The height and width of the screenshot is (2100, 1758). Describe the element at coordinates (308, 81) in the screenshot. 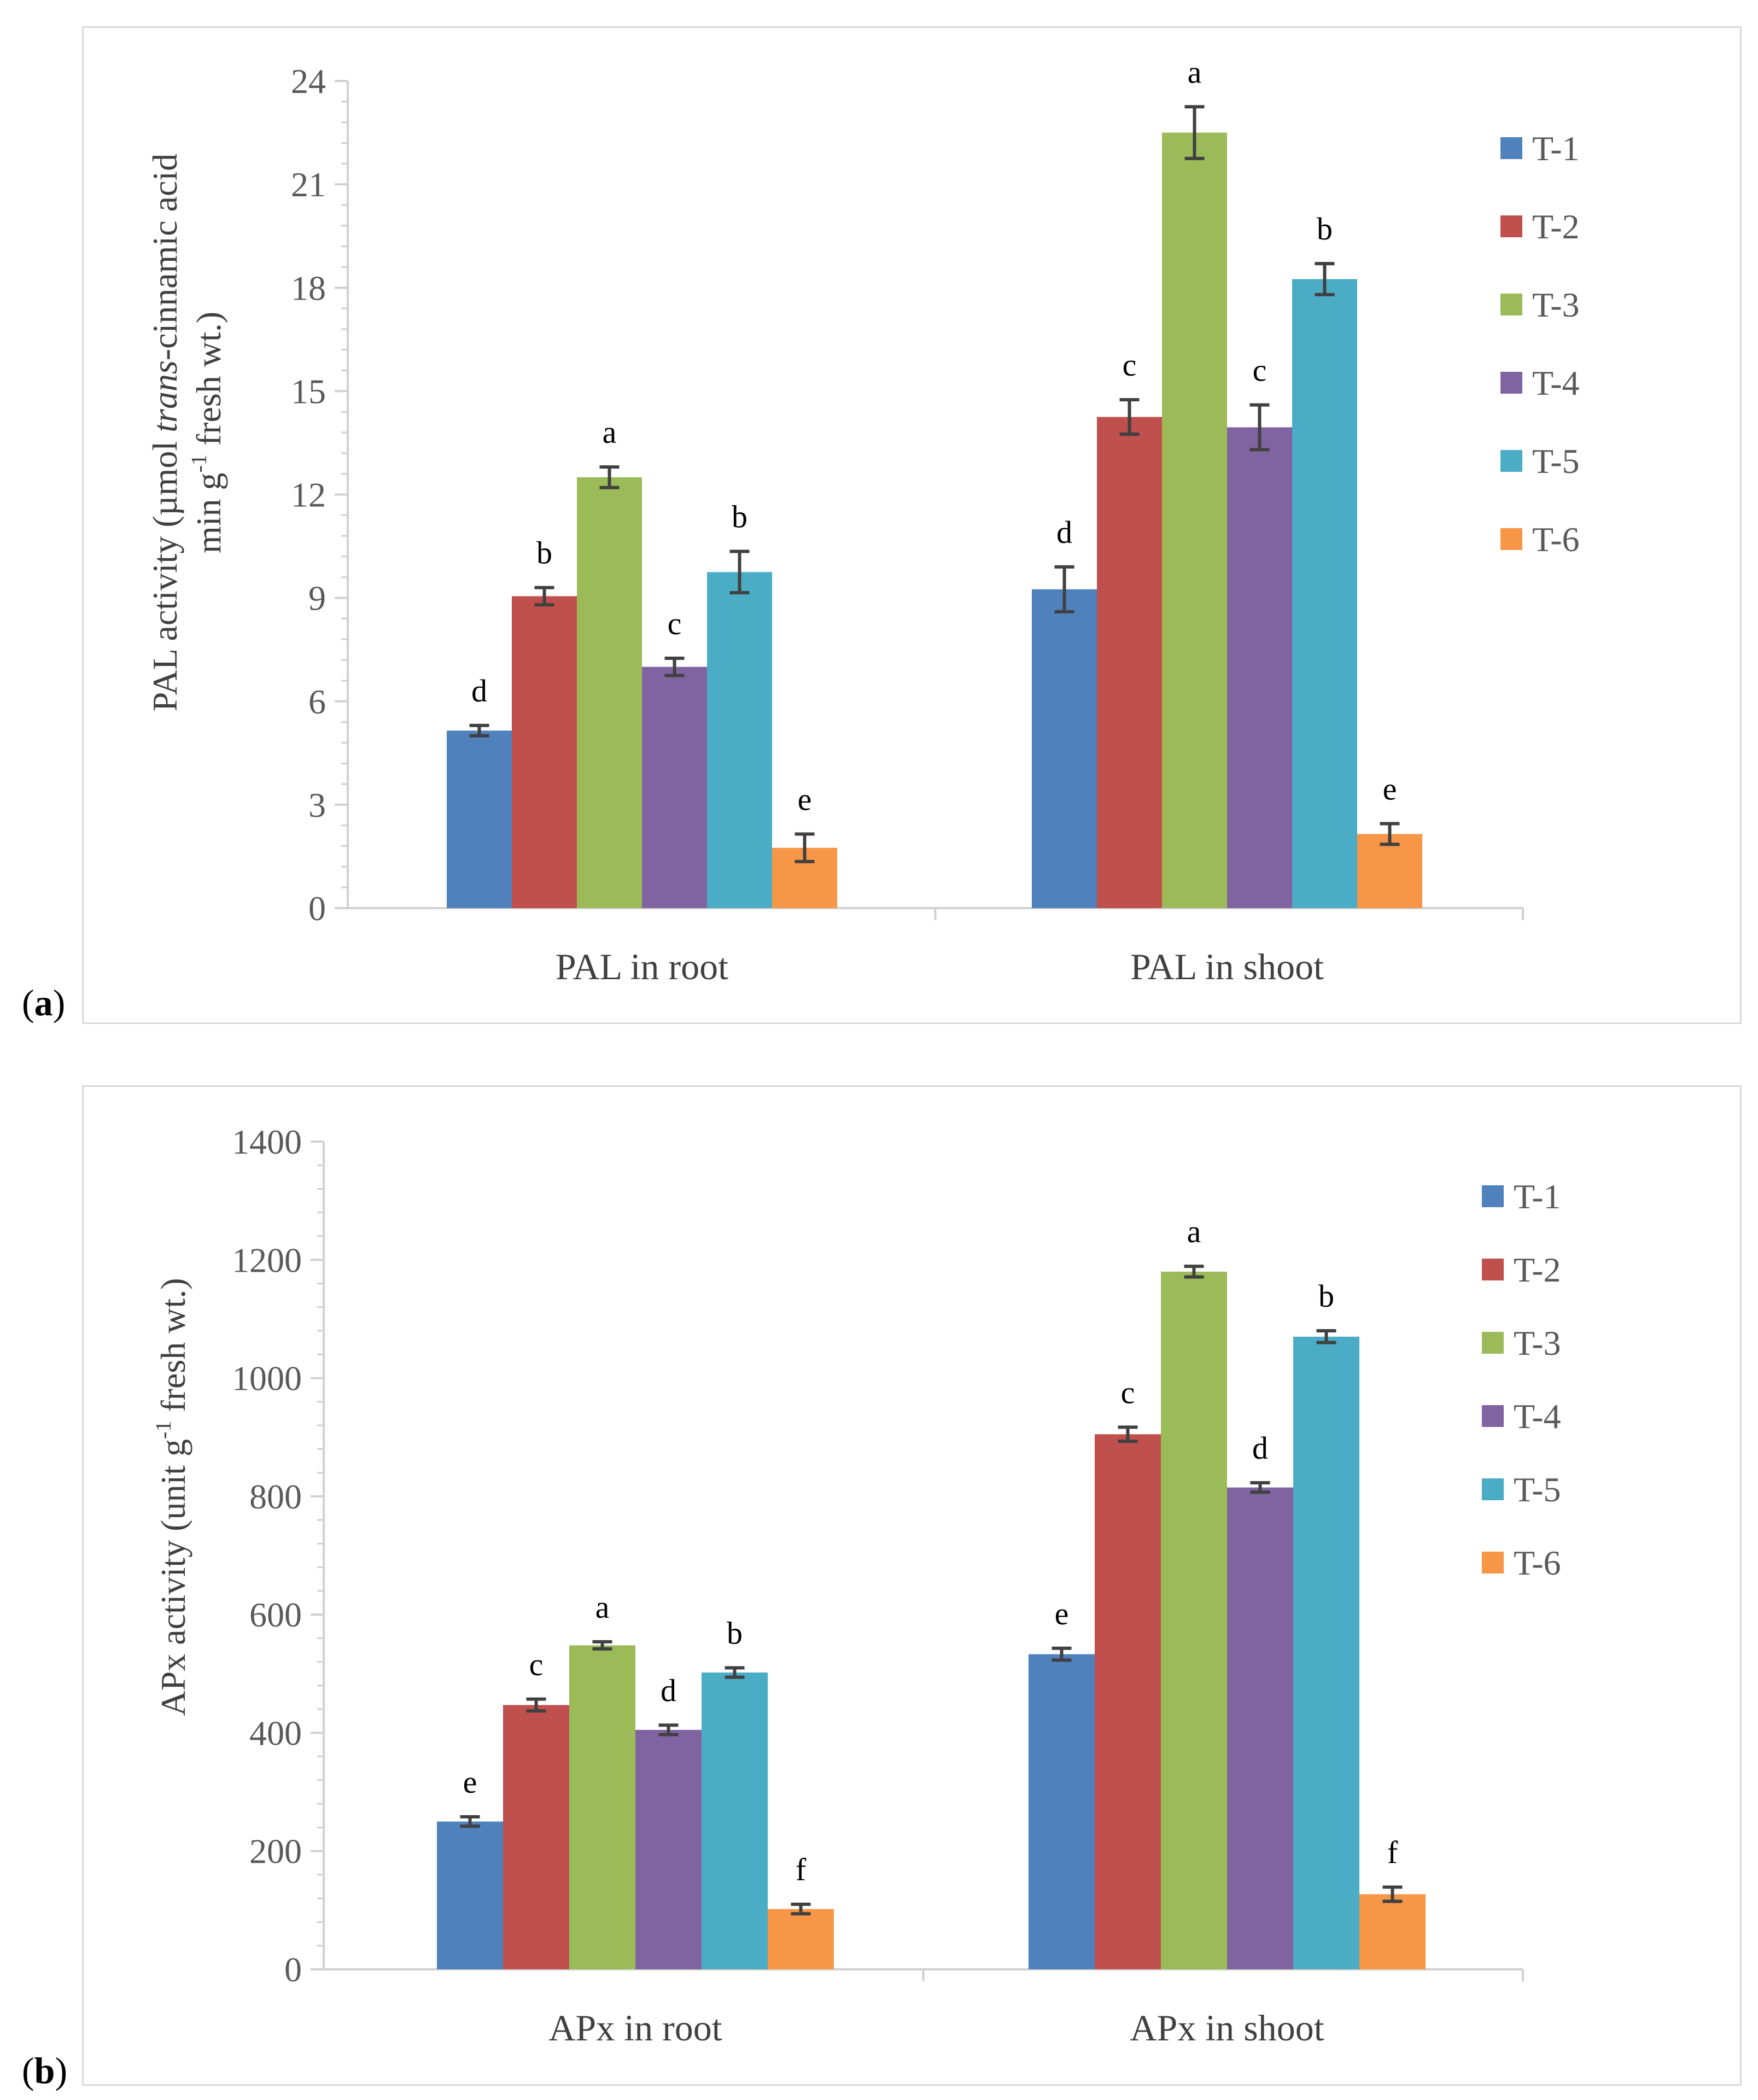

I see `y-tick-label: 24` at that location.